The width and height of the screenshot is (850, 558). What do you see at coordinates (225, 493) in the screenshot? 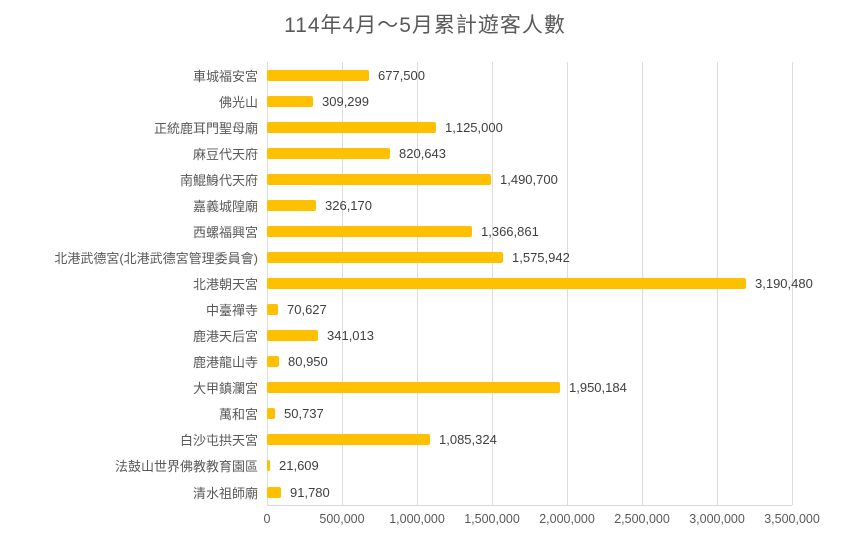
I see `category-label: 清水祖師廟` at bounding box center [225, 493].